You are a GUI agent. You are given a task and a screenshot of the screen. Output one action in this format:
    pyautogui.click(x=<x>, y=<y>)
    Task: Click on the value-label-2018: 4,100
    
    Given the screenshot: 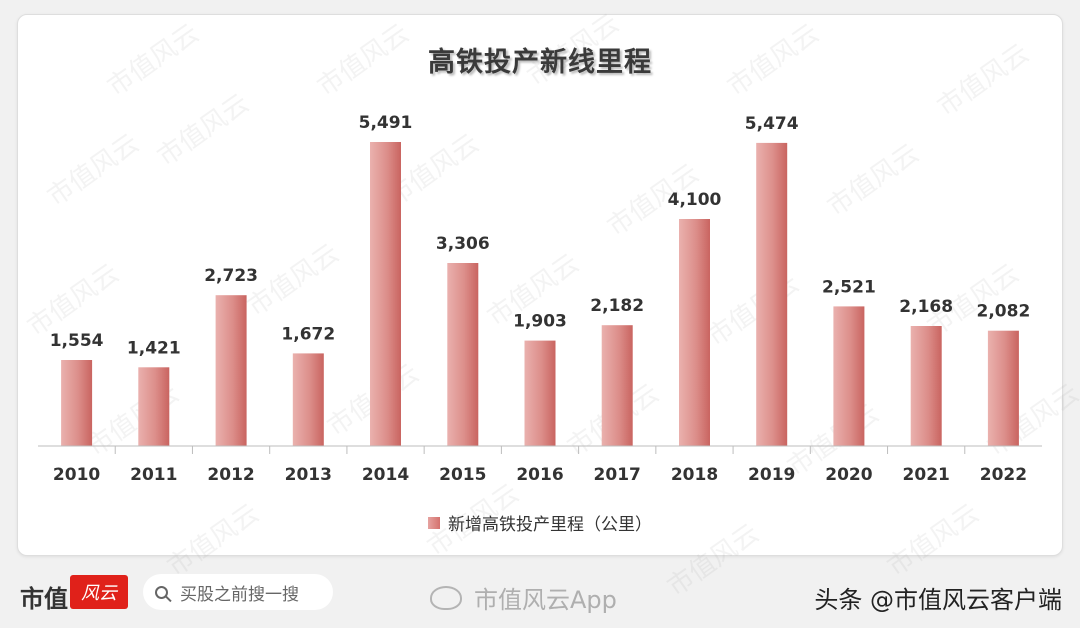 What is the action you would take?
    pyautogui.click(x=695, y=200)
    